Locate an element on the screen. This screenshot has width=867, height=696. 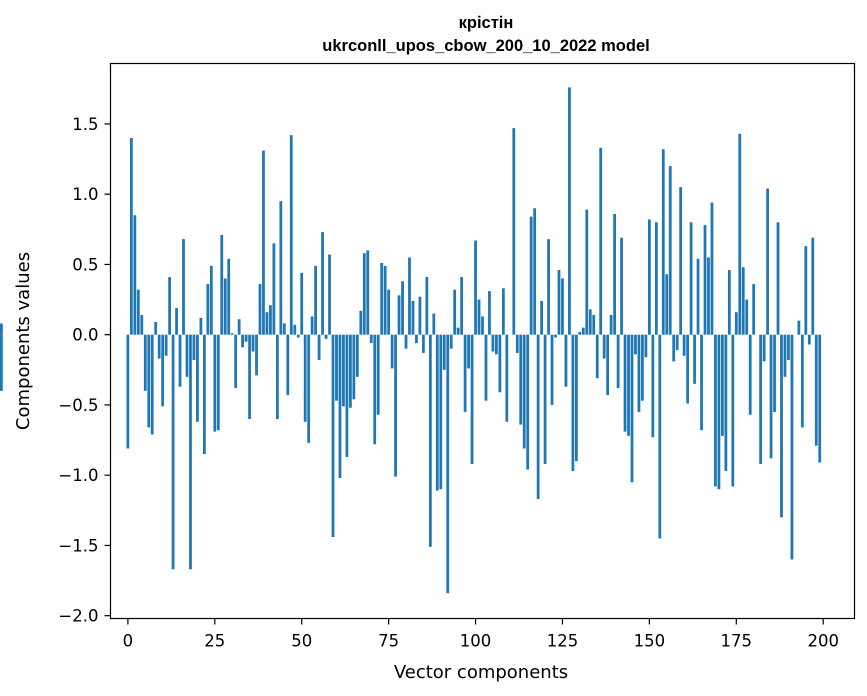
x-tick-label-175: 175 is located at coordinates (737, 641).